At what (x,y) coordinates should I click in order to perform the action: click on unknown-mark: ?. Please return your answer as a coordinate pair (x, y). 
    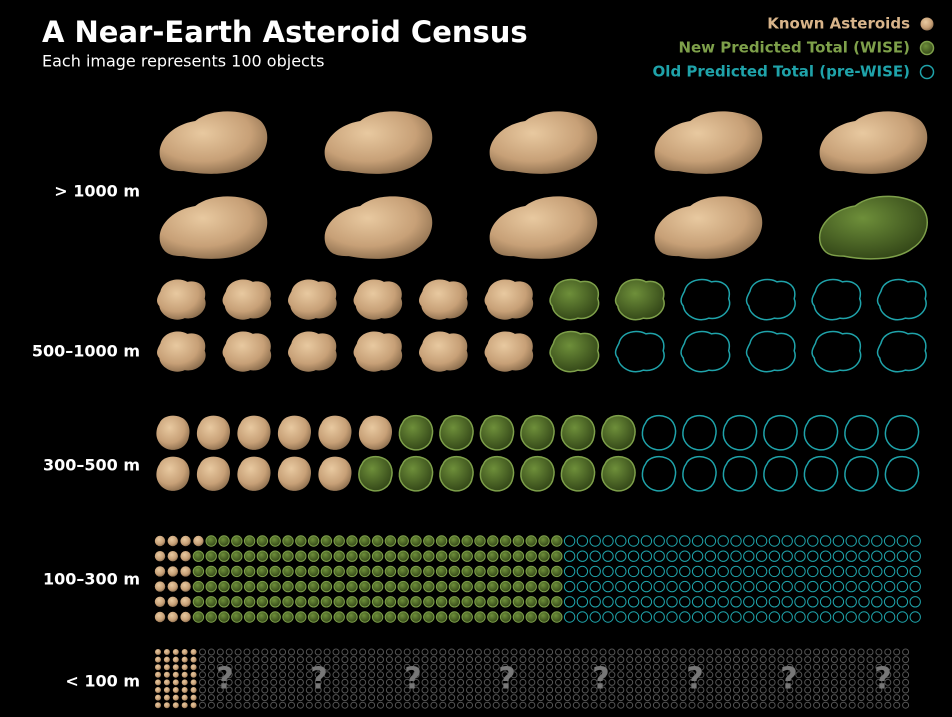
    Looking at the image, I should click on (600, 679).